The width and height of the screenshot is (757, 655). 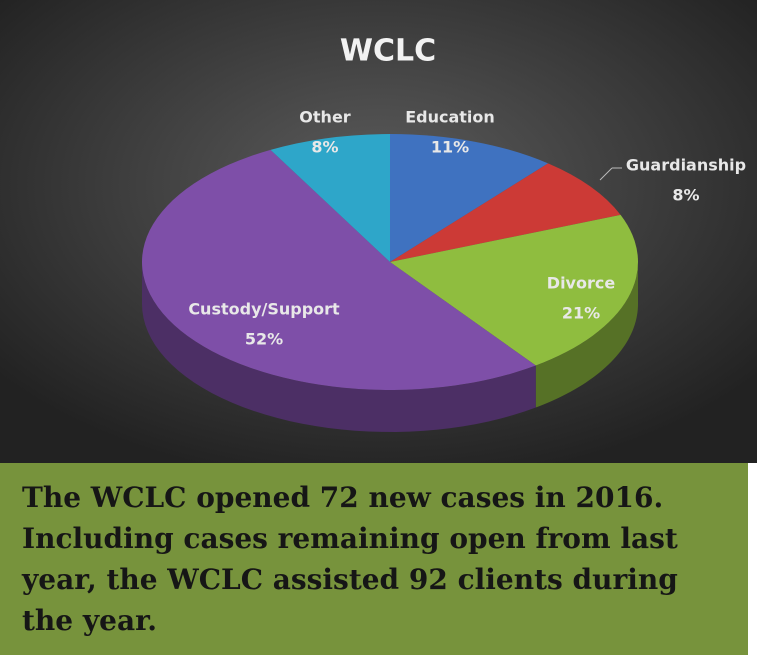 I want to click on caption-line: the year., so click(x=90, y=620).